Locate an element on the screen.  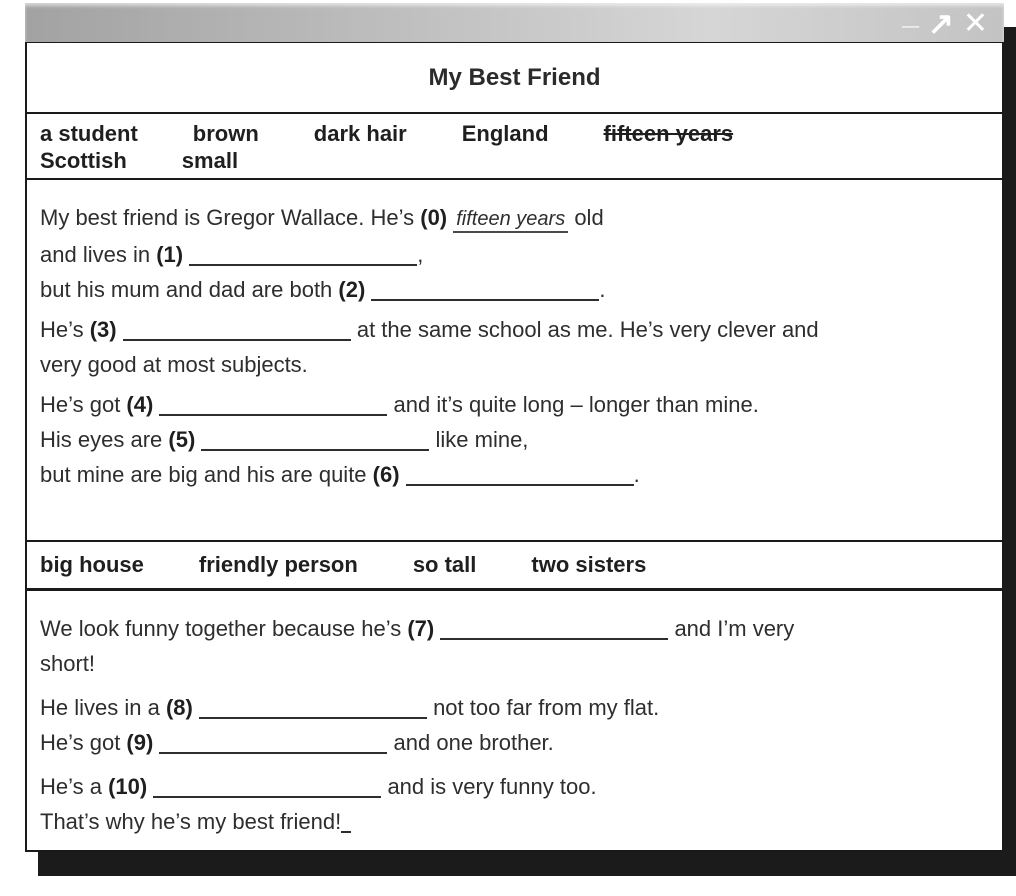
text-segment: and one brother. is located at coordinates (470, 742).